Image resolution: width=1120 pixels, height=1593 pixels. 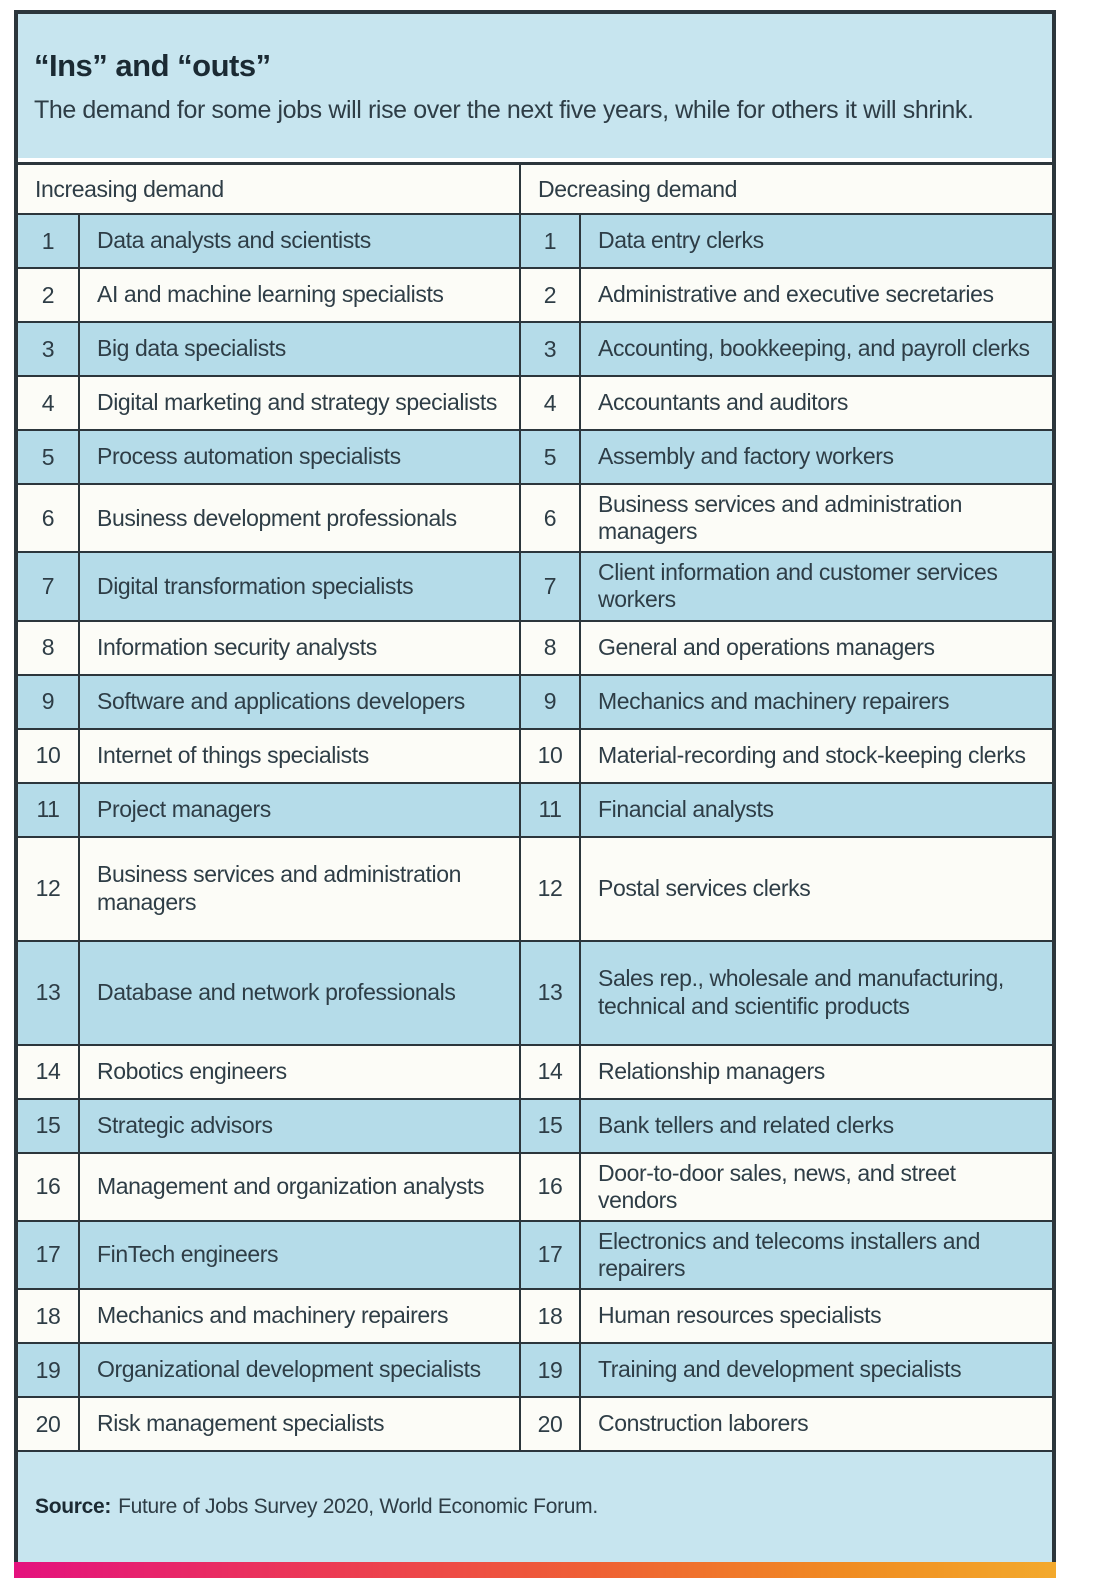 What do you see at coordinates (815, 1424) in the screenshot?
I see `decreasing-job: Construction laborers` at bounding box center [815, 1424].